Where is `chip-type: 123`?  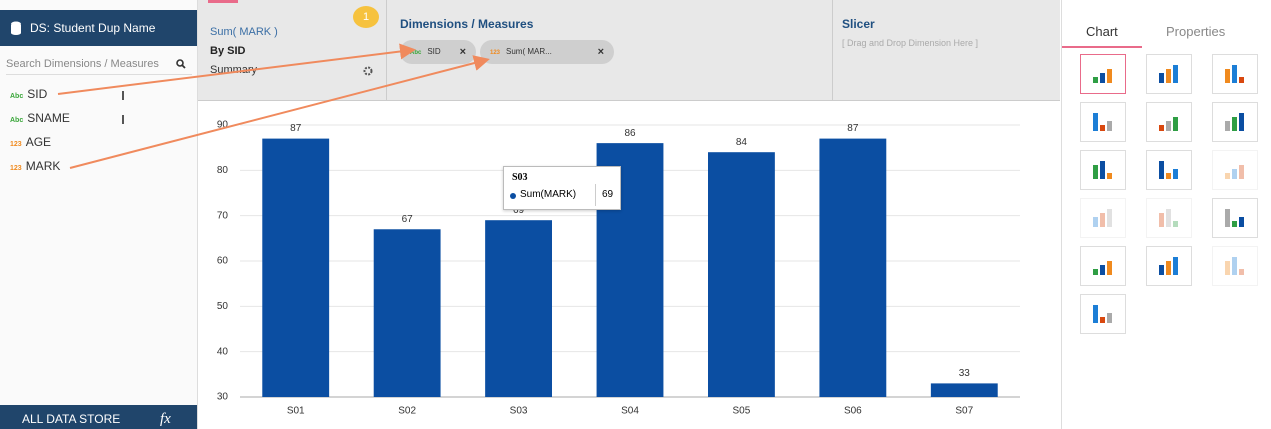 chip-type: 123 is located at coordinates (495, 53).